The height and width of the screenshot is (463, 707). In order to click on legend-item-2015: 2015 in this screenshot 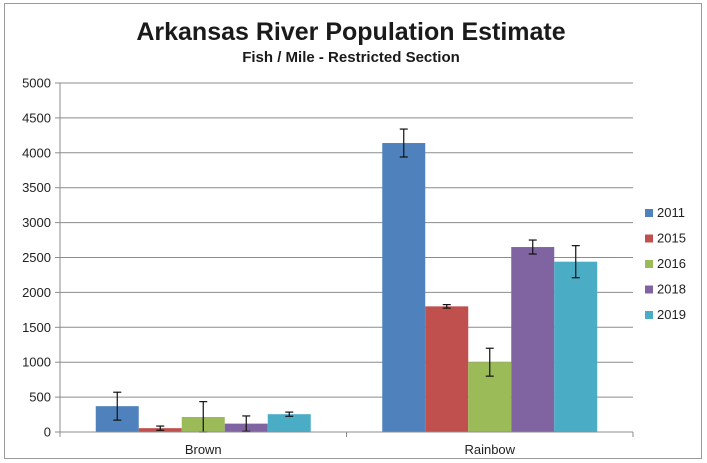, I will do `click(665, 238)`.